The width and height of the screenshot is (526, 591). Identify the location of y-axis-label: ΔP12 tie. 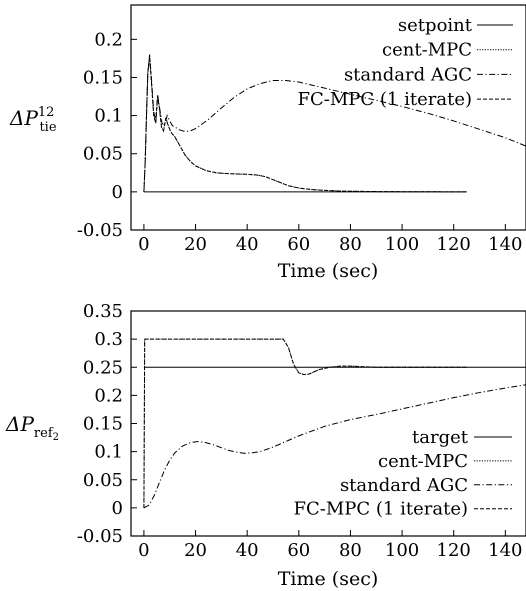
(33, 120).